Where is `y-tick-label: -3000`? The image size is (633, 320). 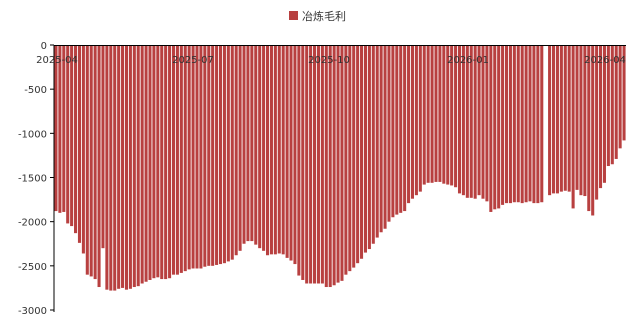
y-tick-label: -3000 is located at coordinates (32, 311).